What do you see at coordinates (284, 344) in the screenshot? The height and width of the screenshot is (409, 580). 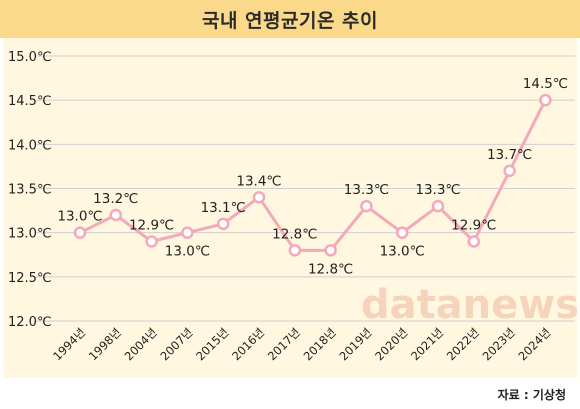 I see `x-tick-label: 2017년` at bounding box center [284, 344].